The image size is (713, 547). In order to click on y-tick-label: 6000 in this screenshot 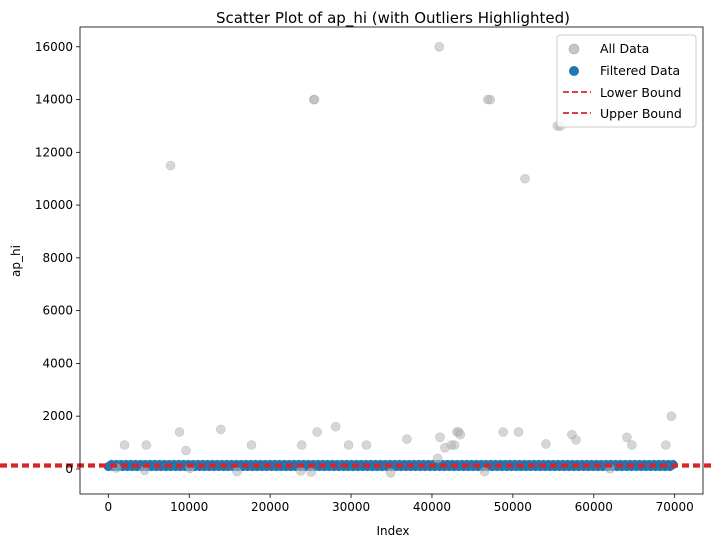, I will do `click(57, 311)`.